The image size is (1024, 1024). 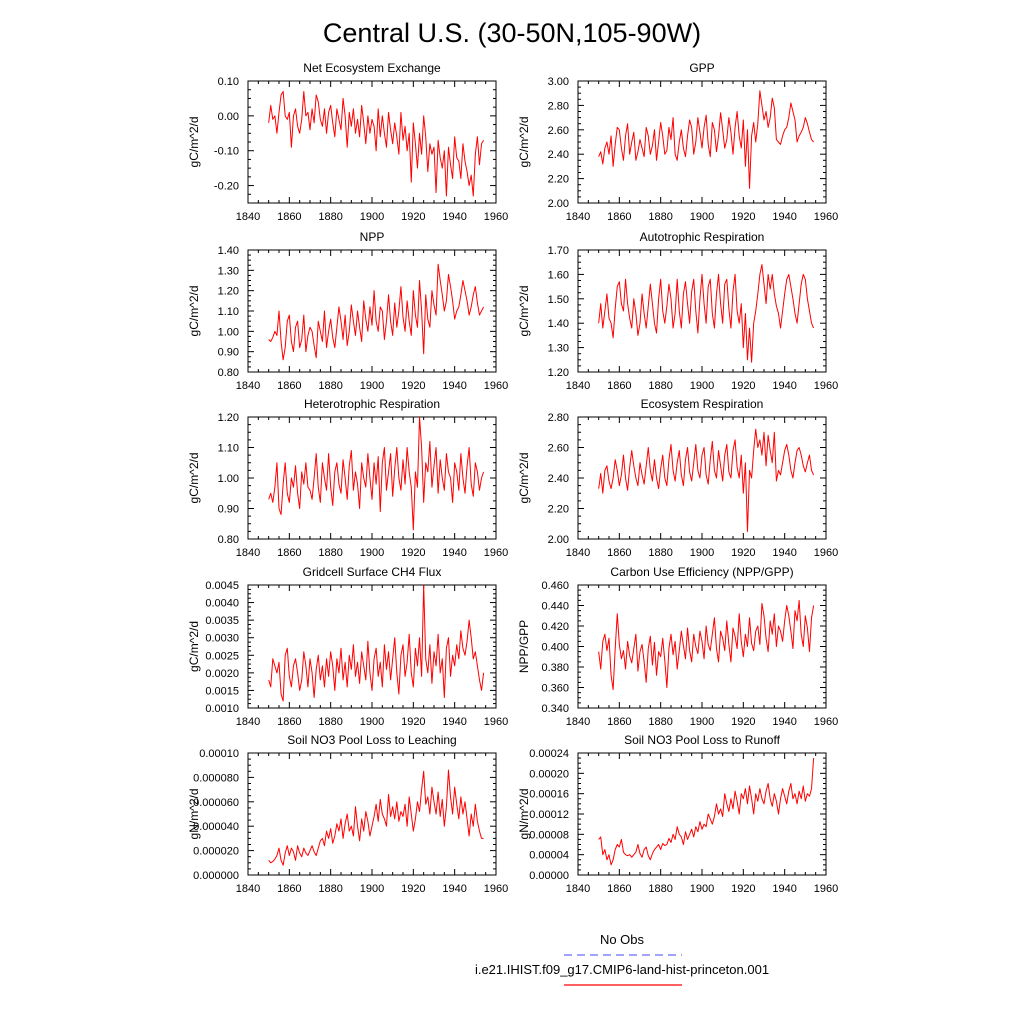 I want to click on npp-xtick-label: 1920, so click(x=413, y=386).